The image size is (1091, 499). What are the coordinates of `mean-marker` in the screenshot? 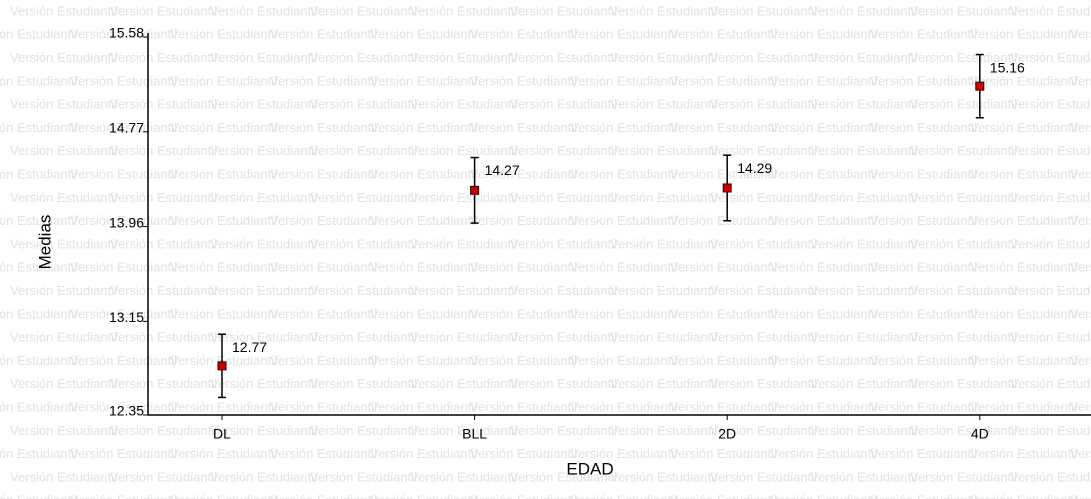 It's located at (475, 190).